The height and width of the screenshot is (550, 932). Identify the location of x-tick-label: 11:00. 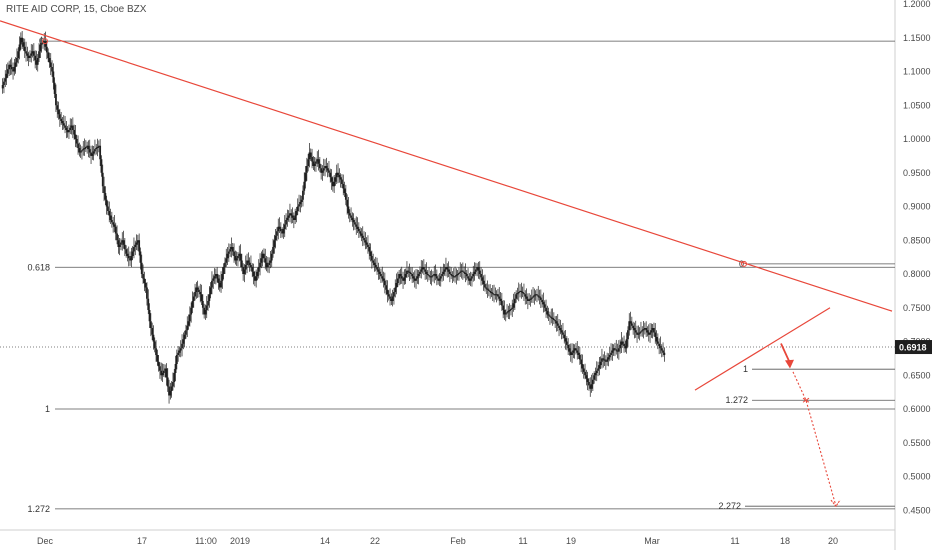
(206, 541).